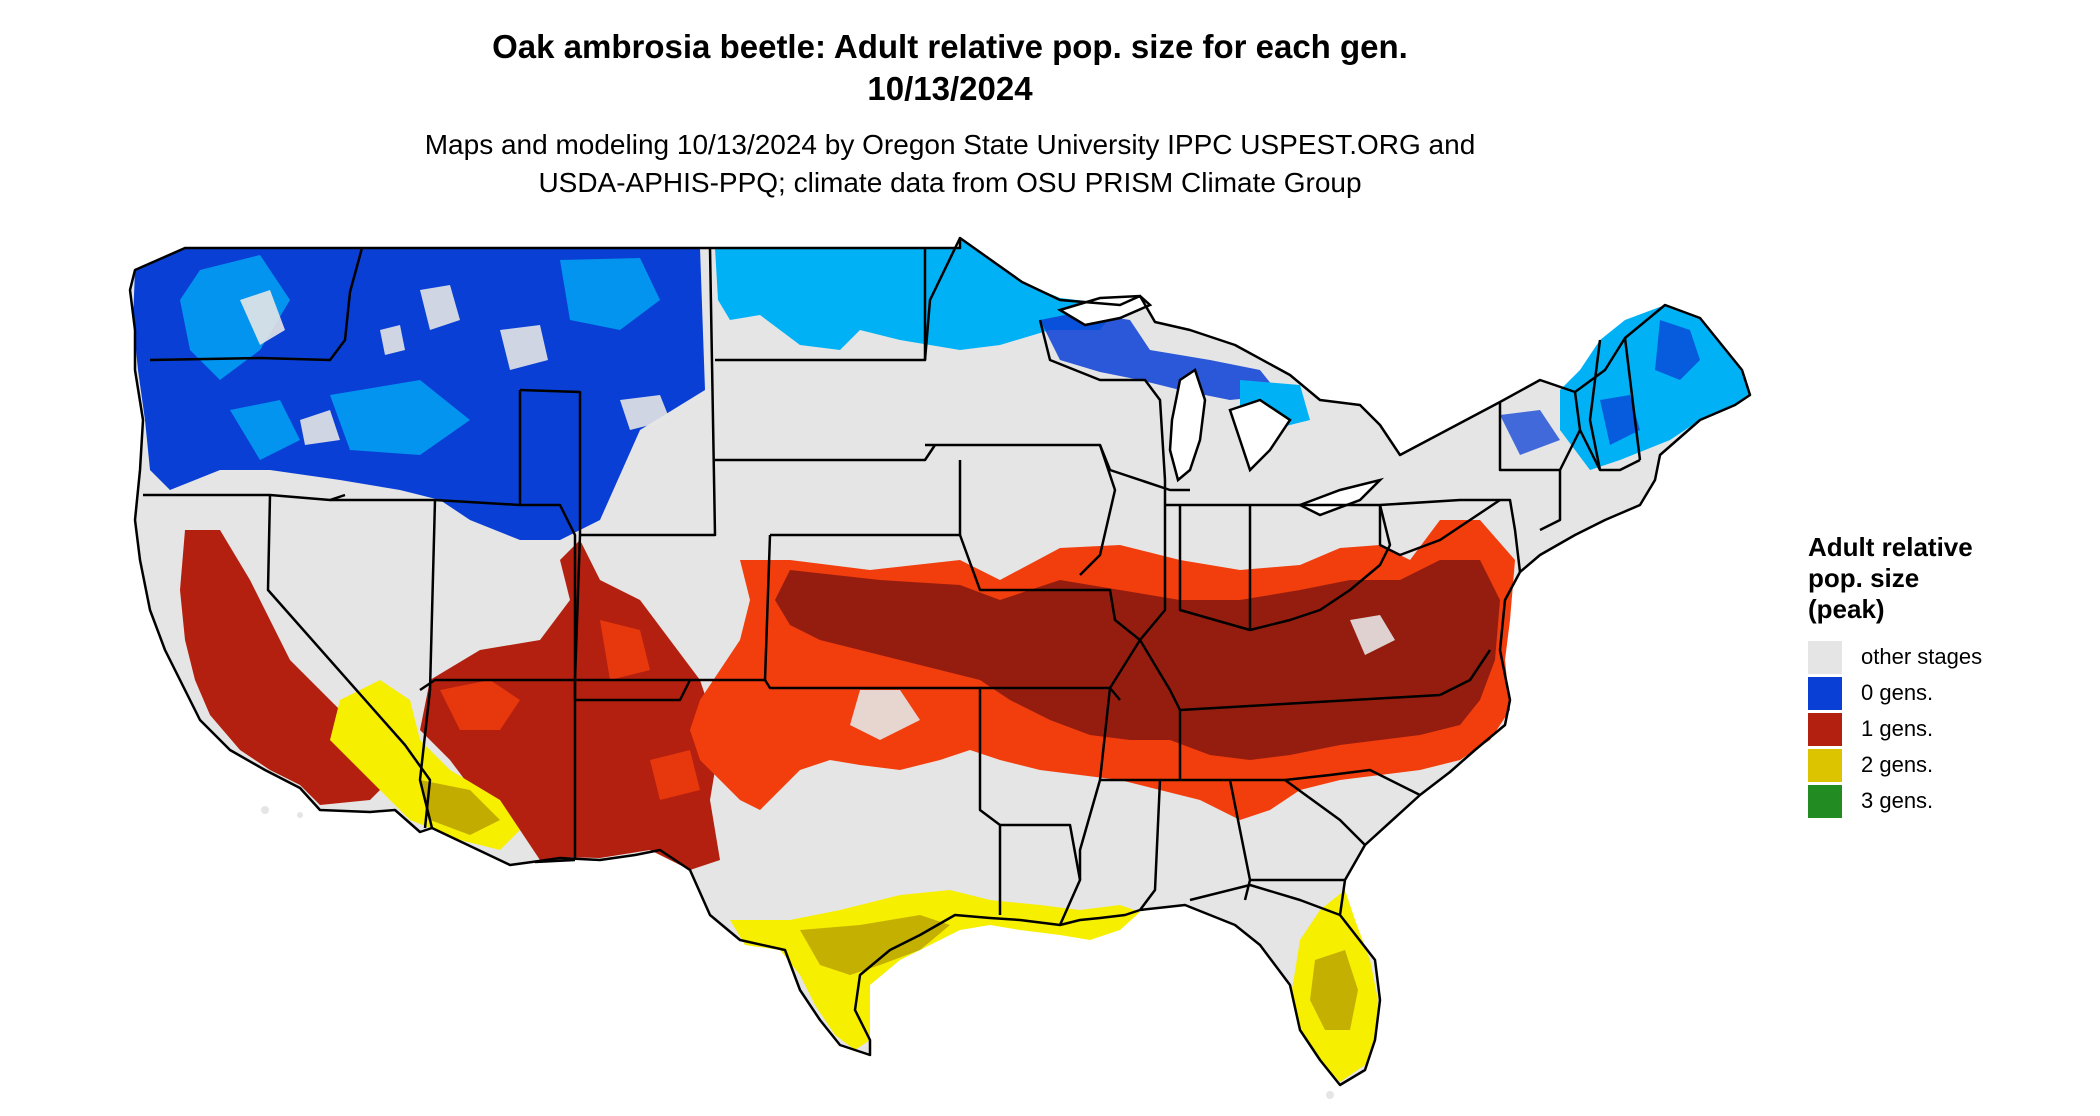 The image size is (2100, 1116). Describe the element at coordinates (1104, 310) in the screenshot. I see `lake-superior` at that location.